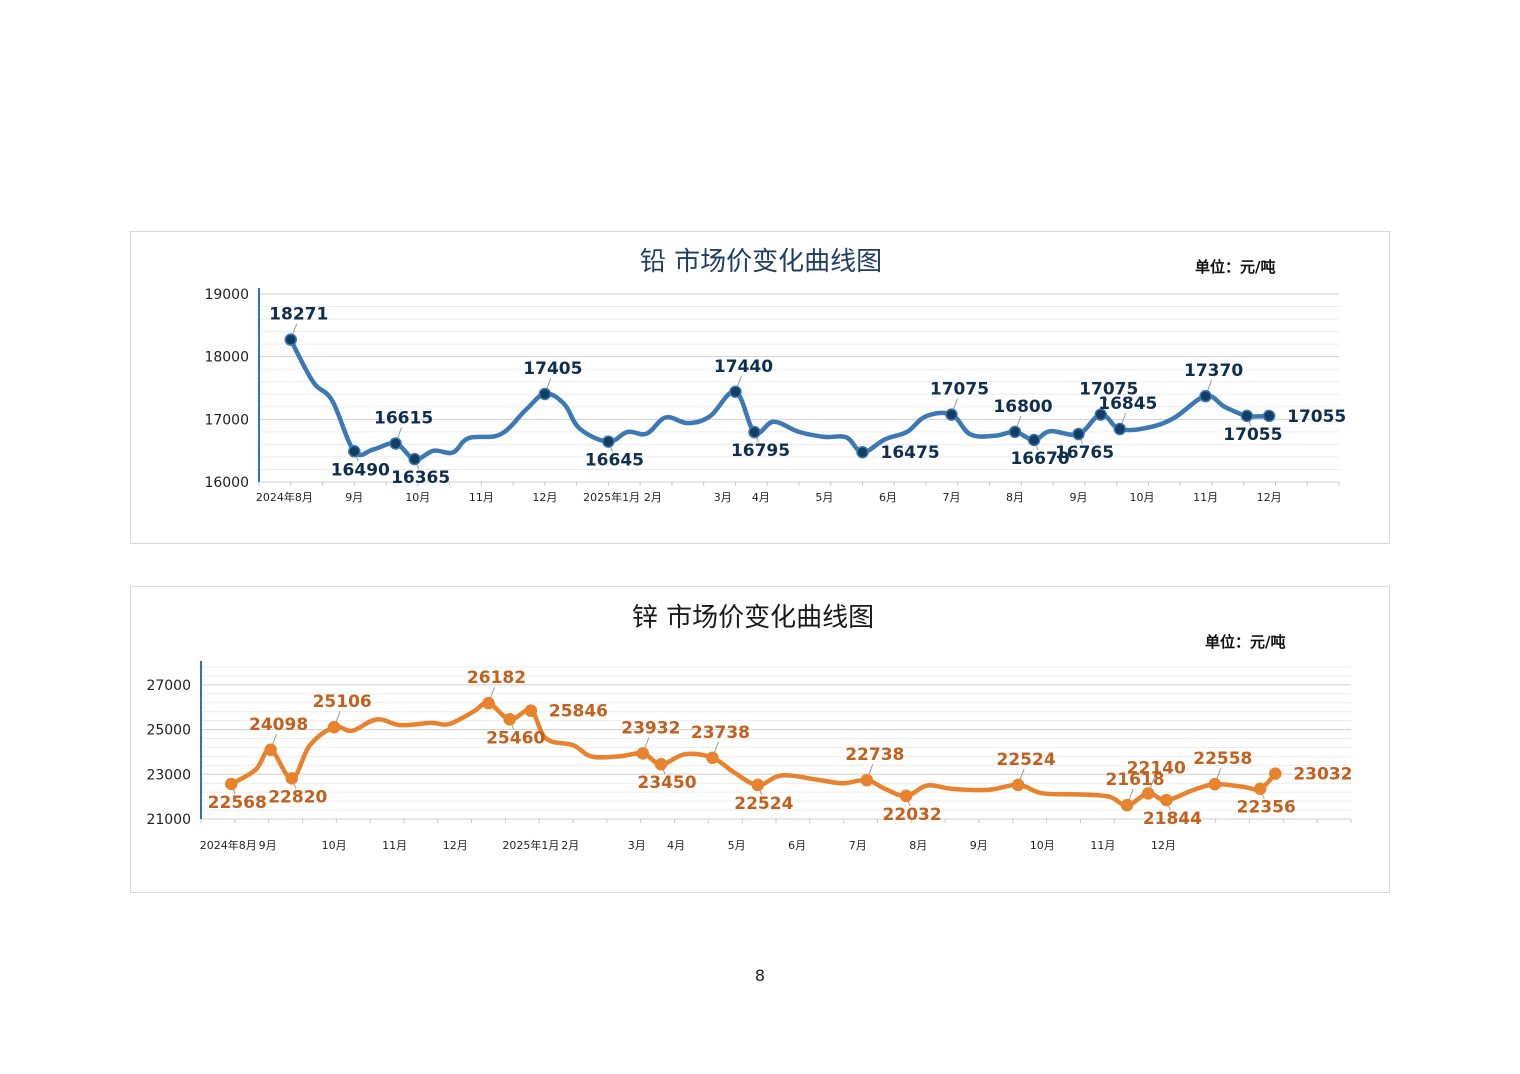 The width and height of the screenshot is (1520, 1074). Describe the element at coordinates (1015, 497) in the screenshot. I see `x-tick-label: 8月` at that location.